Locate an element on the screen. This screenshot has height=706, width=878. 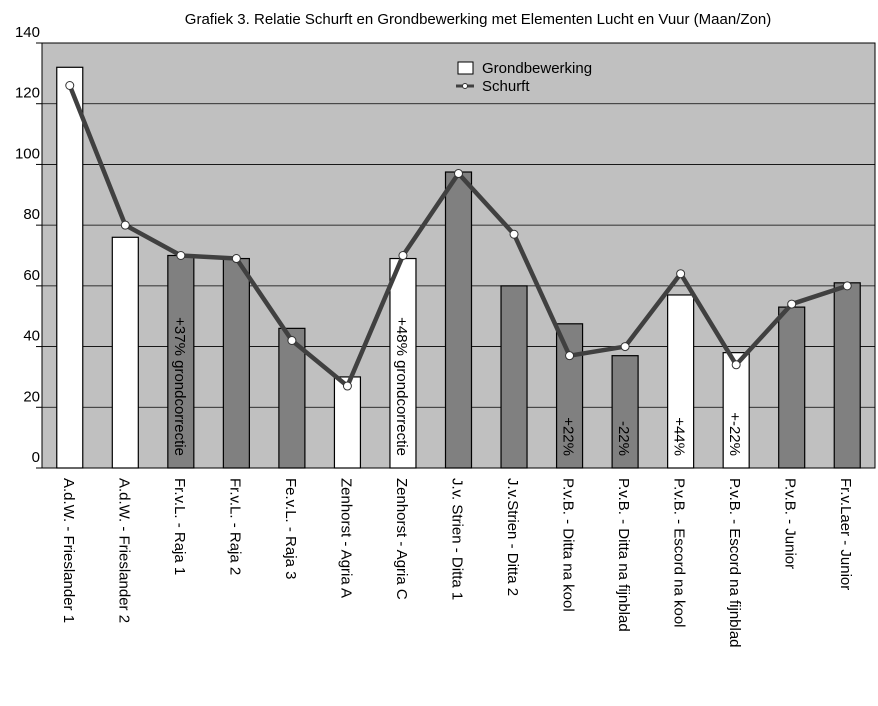
x-tick-label: P.v.B. - Junior is located at coordinates (790, 523).